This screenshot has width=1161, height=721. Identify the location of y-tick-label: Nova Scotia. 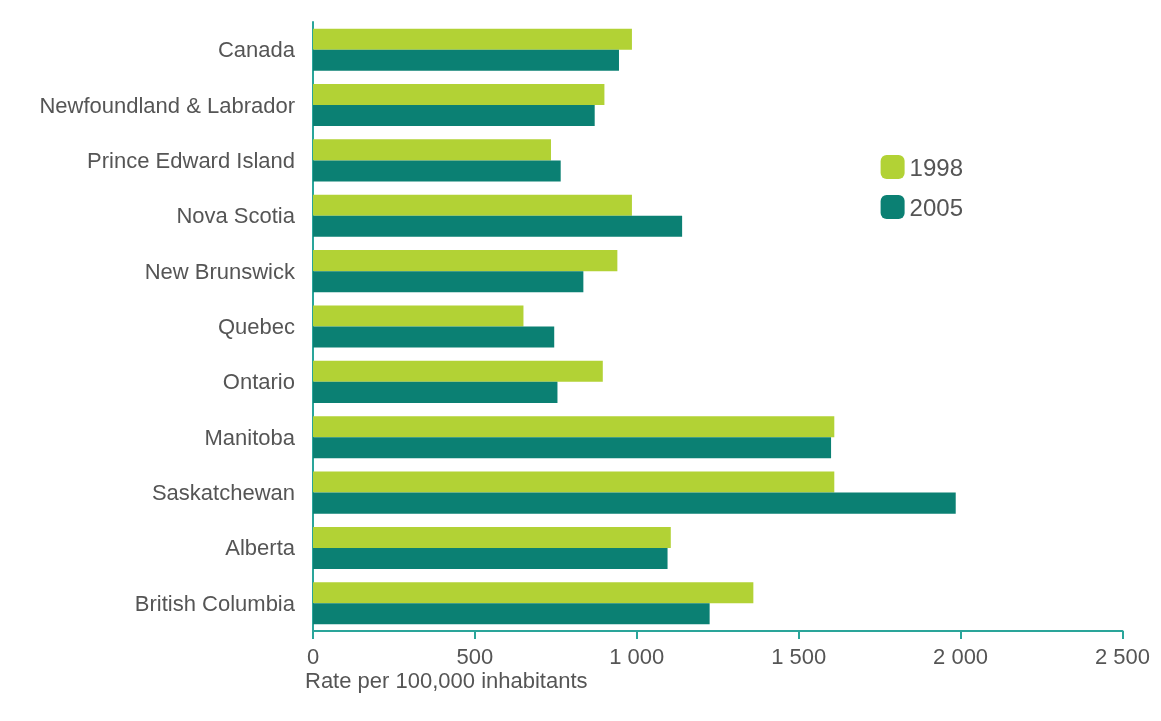
(236, 216).